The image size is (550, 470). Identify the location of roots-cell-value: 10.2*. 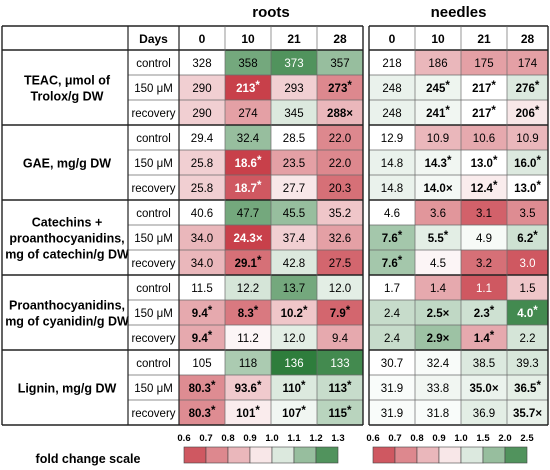
(294, 312).